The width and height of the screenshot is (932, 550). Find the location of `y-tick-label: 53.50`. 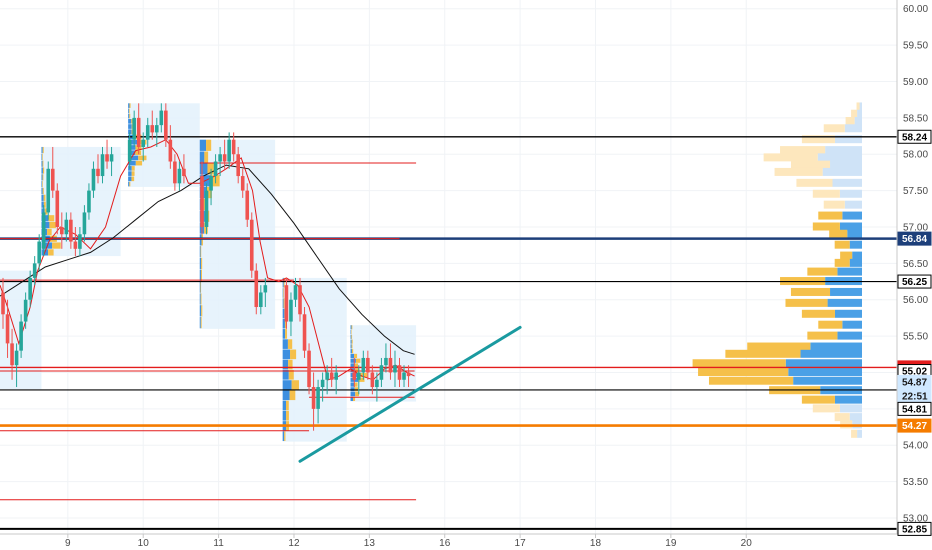

y-tick-label: 53.50 is located at coordinates (915, 482).